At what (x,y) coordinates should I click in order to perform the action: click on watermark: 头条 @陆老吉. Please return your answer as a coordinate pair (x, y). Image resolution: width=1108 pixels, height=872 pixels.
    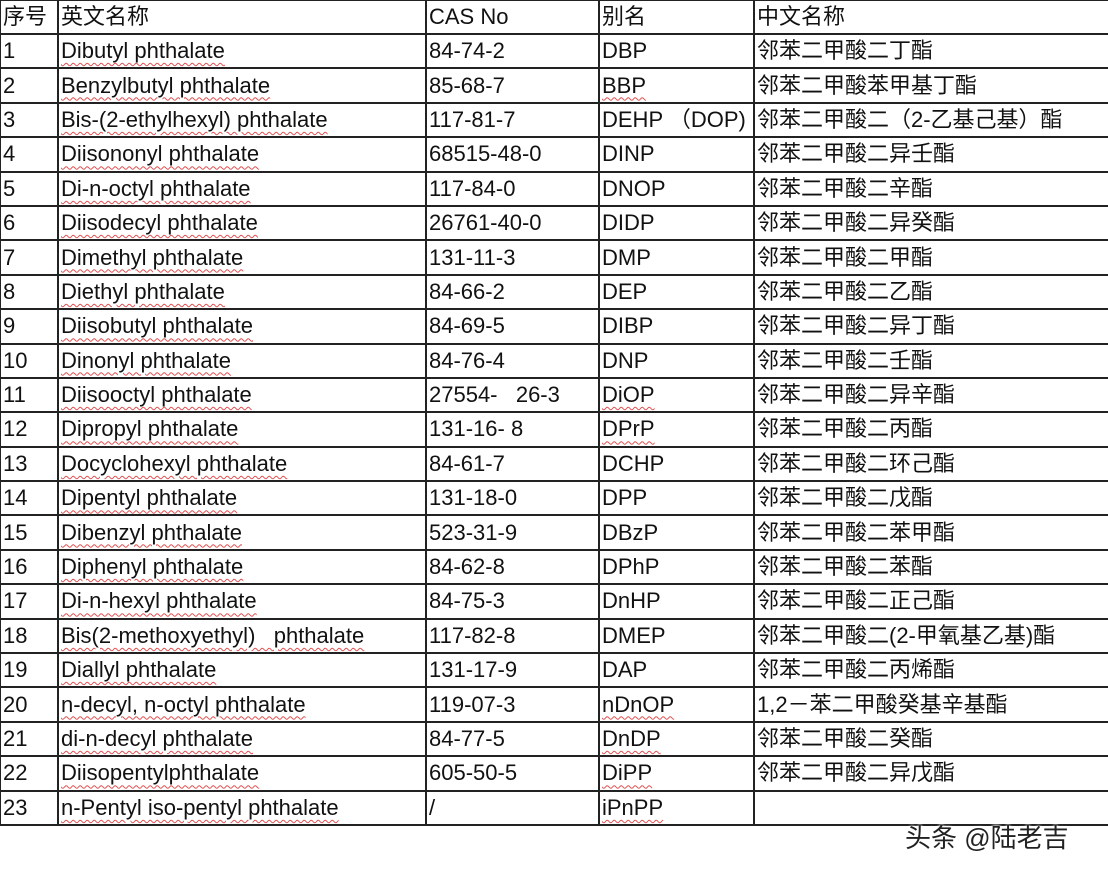
    Looking at the image, I should click on (987, 838).